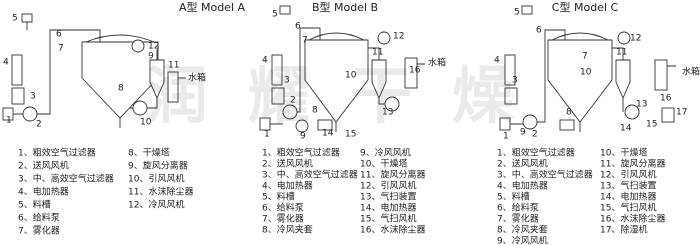 The height and width of the screenshot is (245, 700). Describe the element at coordinates (383, 164) in the screenshot. I see `legend-item: 10、干燥塔` at that location.